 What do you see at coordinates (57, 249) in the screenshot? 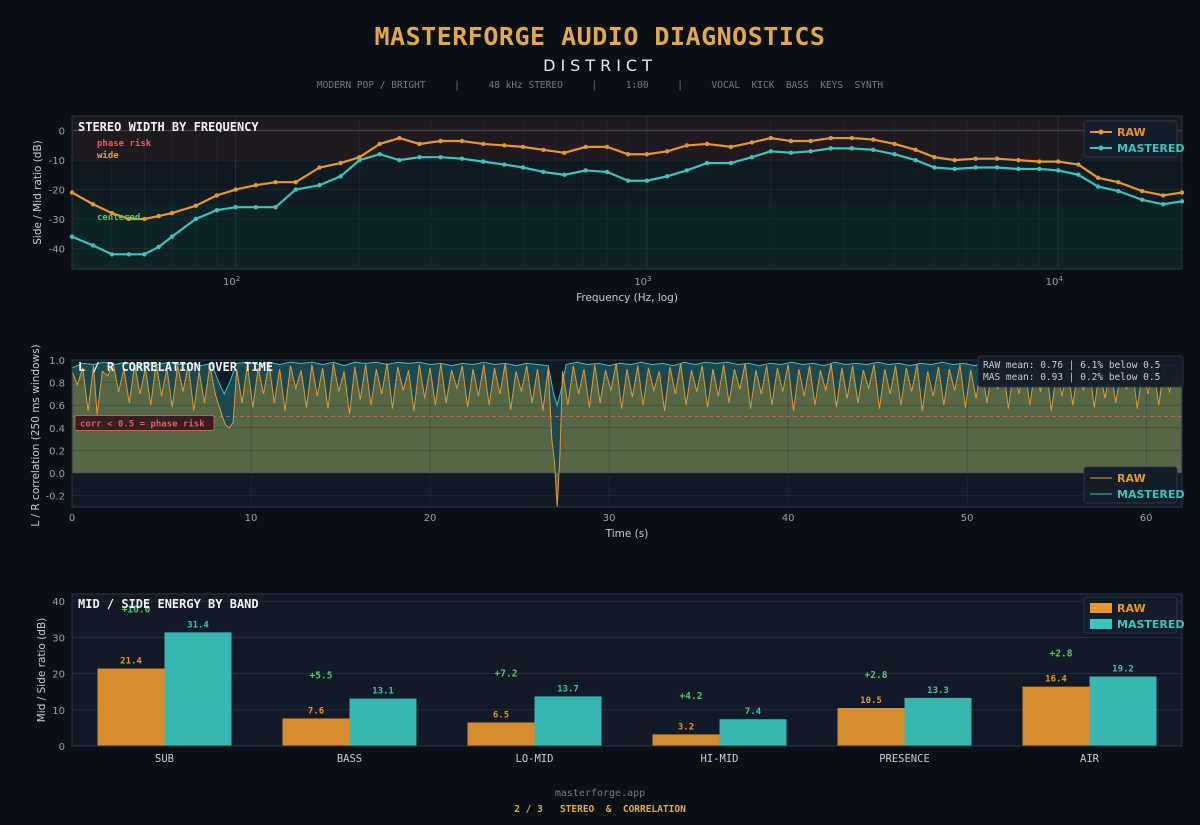
I see `y-tick-label: -40` at bounding box center [57, 249].